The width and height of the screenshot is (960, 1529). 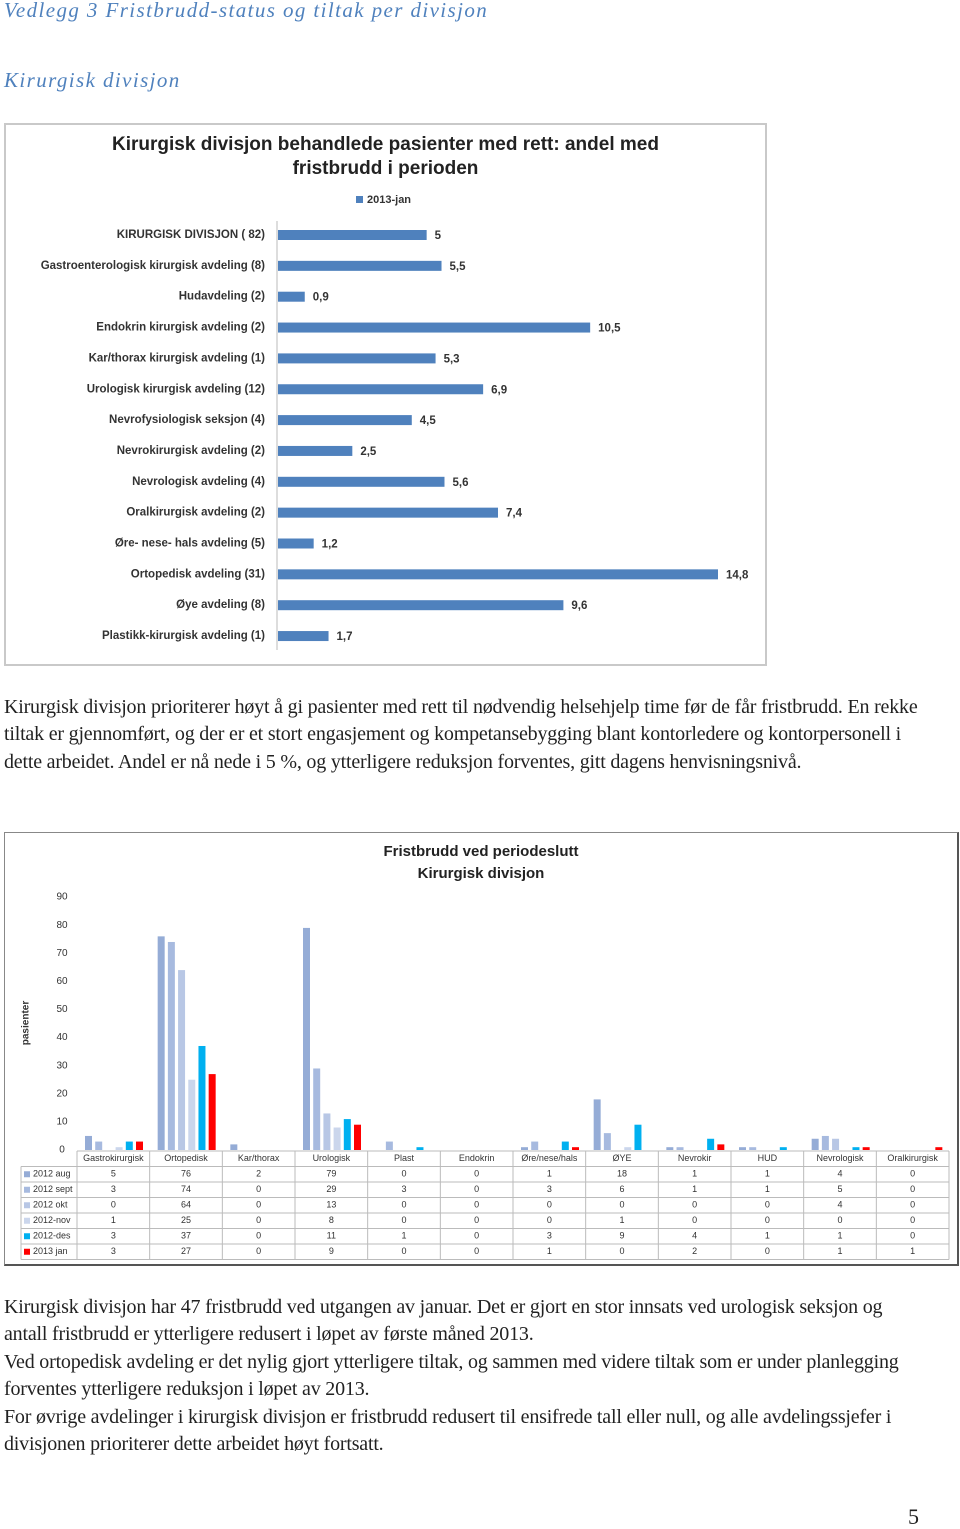 I want to click on x-tick-label: Øre/nese/hals, so click(x=549, y=1158).